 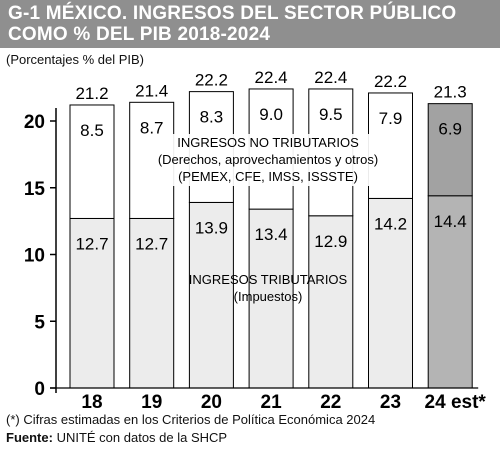 What do you see at coordinates (139, 34) in the screenshot?
I see `chart-title-line-2: COMO % DEL PIB 2018-2024` at bounding box center [139, 34].